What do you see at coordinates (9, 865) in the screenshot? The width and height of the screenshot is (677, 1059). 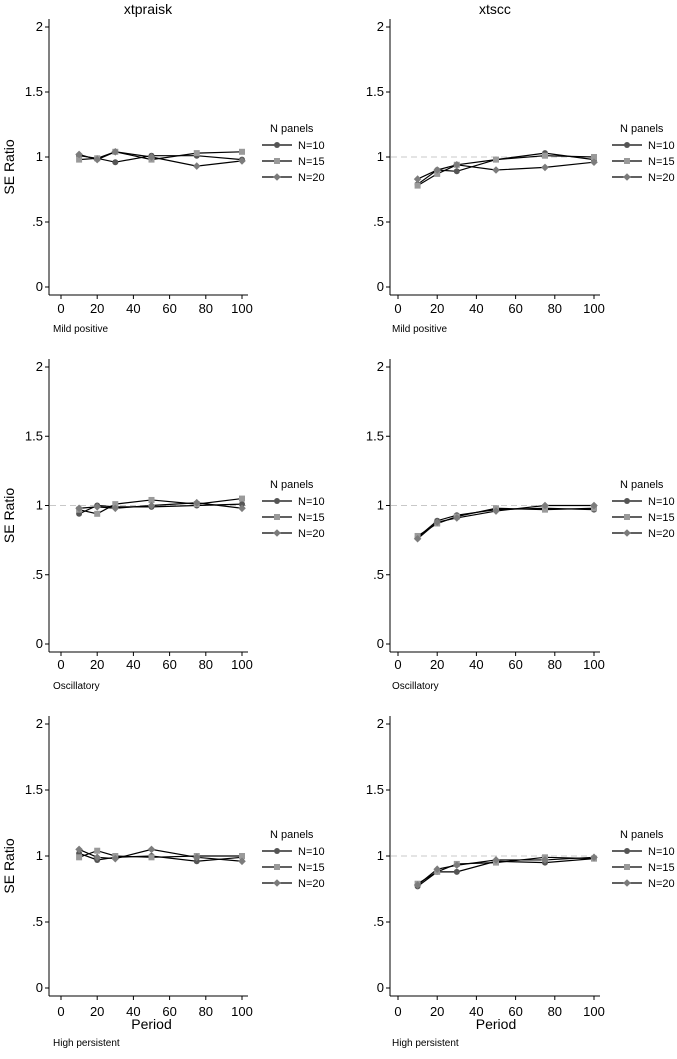 I see `y-axis-title: SE Ratio` at bounding box center [9, 865].